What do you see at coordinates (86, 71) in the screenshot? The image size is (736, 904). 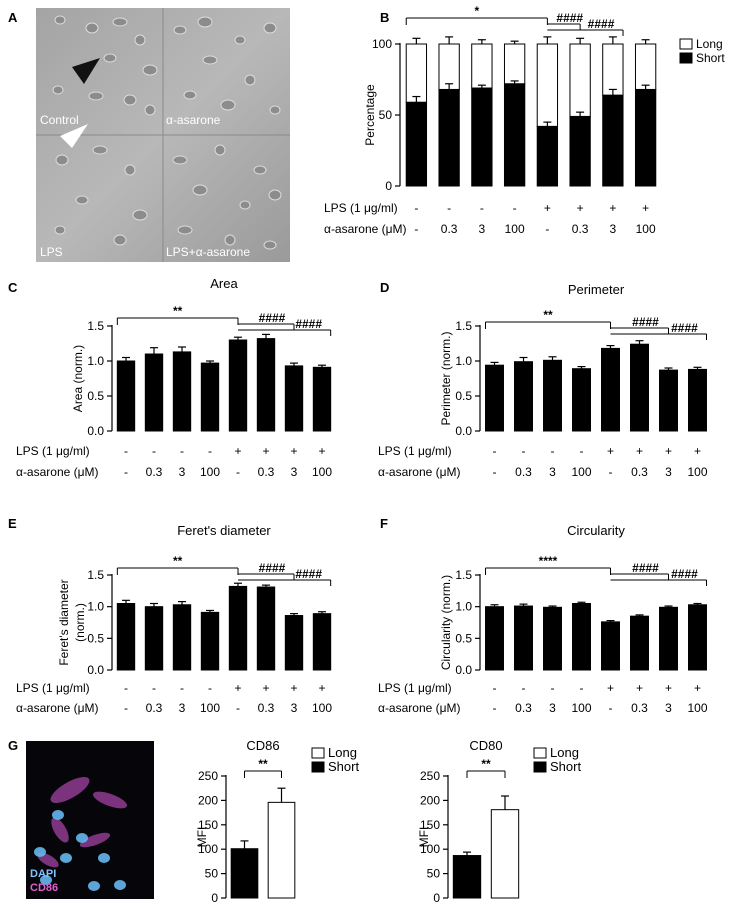 I see `arrowhead-black-icon` at bounding box center [86, 71].